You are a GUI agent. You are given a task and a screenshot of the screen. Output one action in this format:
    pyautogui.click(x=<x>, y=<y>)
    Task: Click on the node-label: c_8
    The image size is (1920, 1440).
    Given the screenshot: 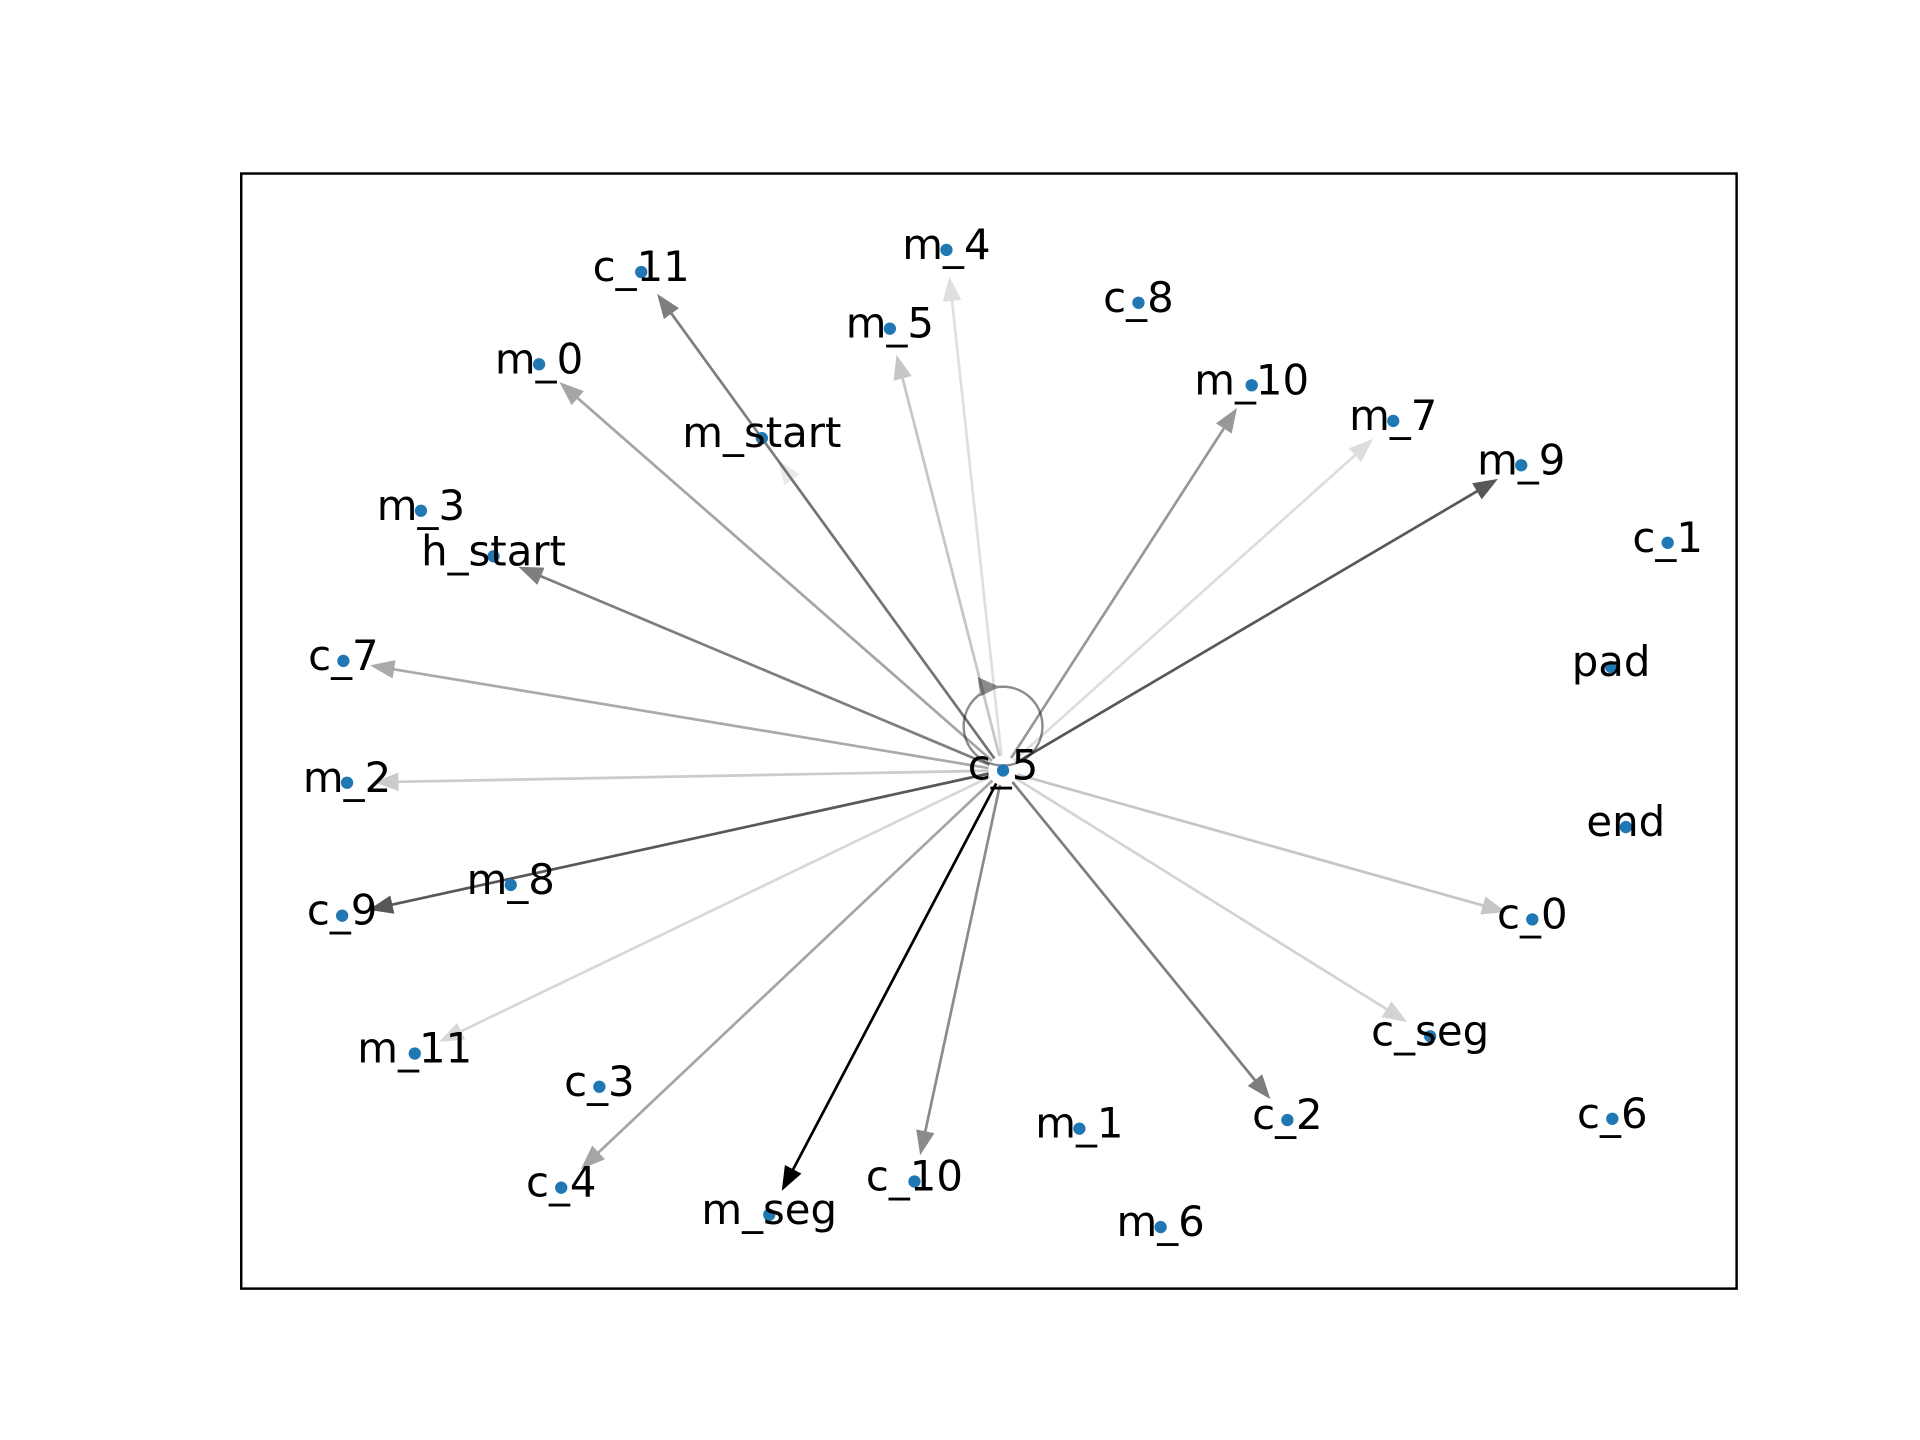 What is the action you would take?
    pyautogui.click(x=1138, y=297)
    